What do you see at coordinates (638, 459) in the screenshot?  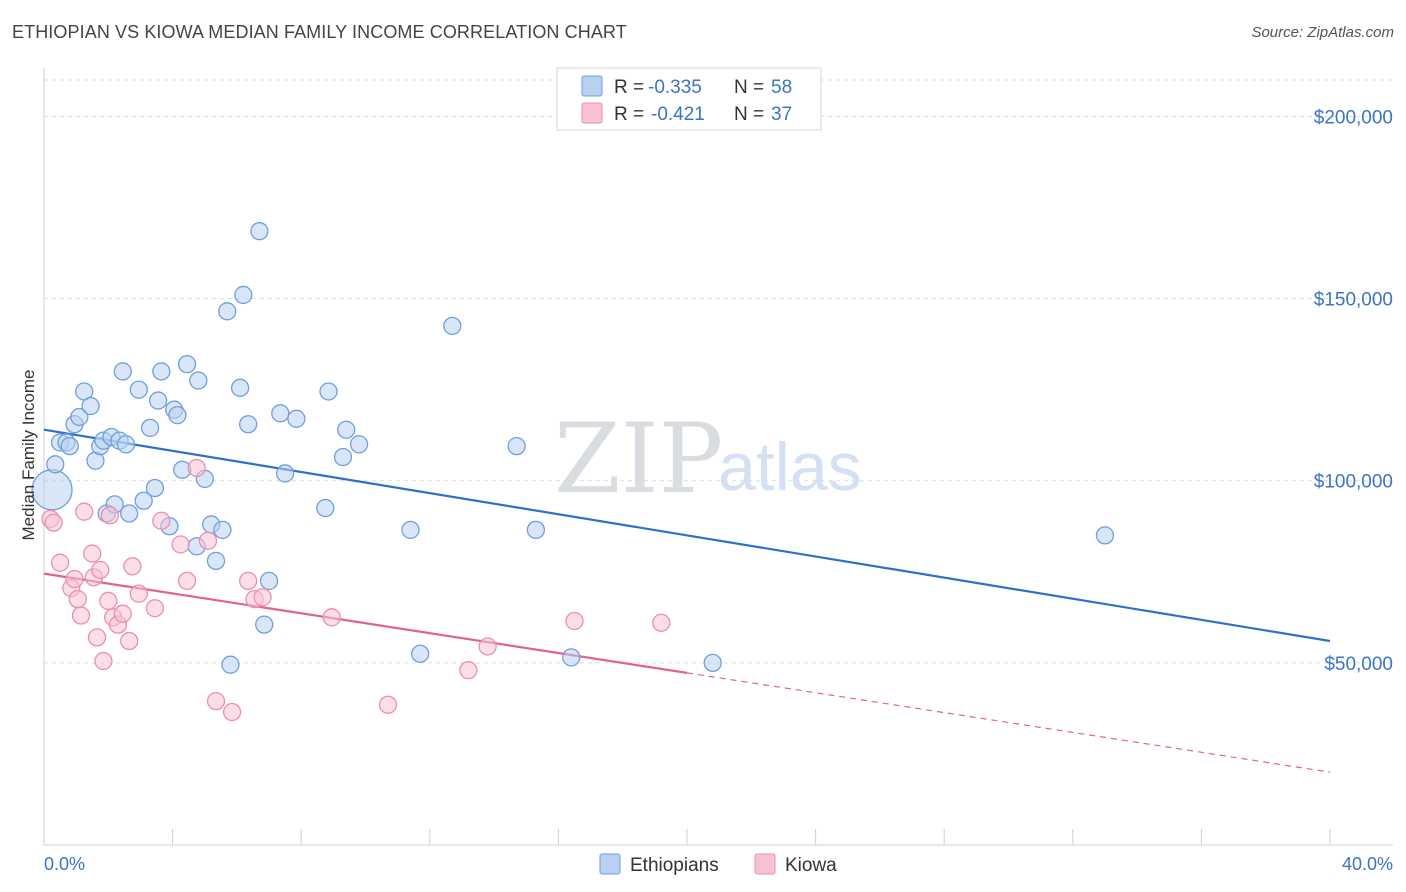 I see `watermark-zip: ZIP` at bounding box center [638, 459].